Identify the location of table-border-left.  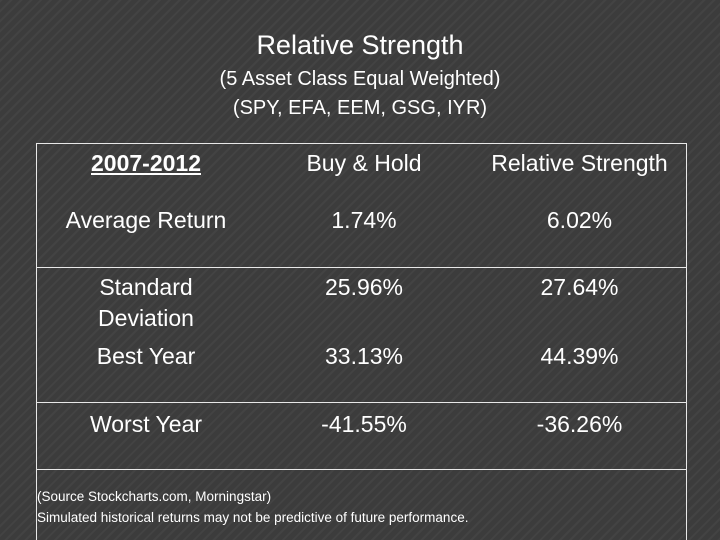
(36, 341).